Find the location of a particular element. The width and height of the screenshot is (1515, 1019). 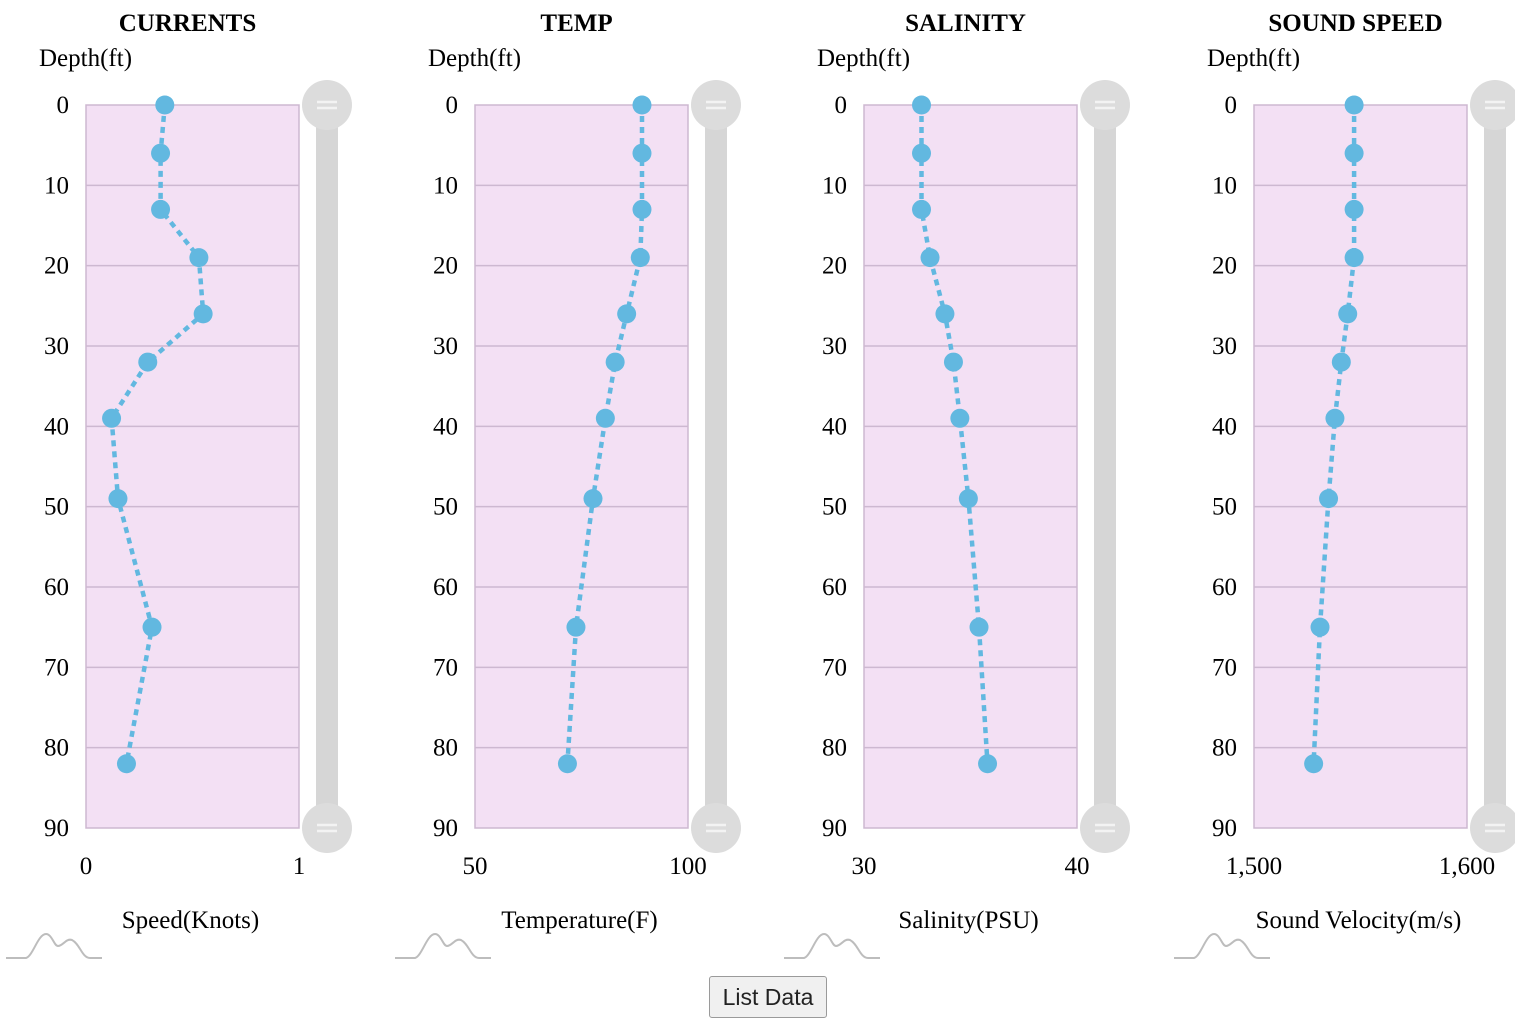

waveform-path is located at coordinates (443, 945).